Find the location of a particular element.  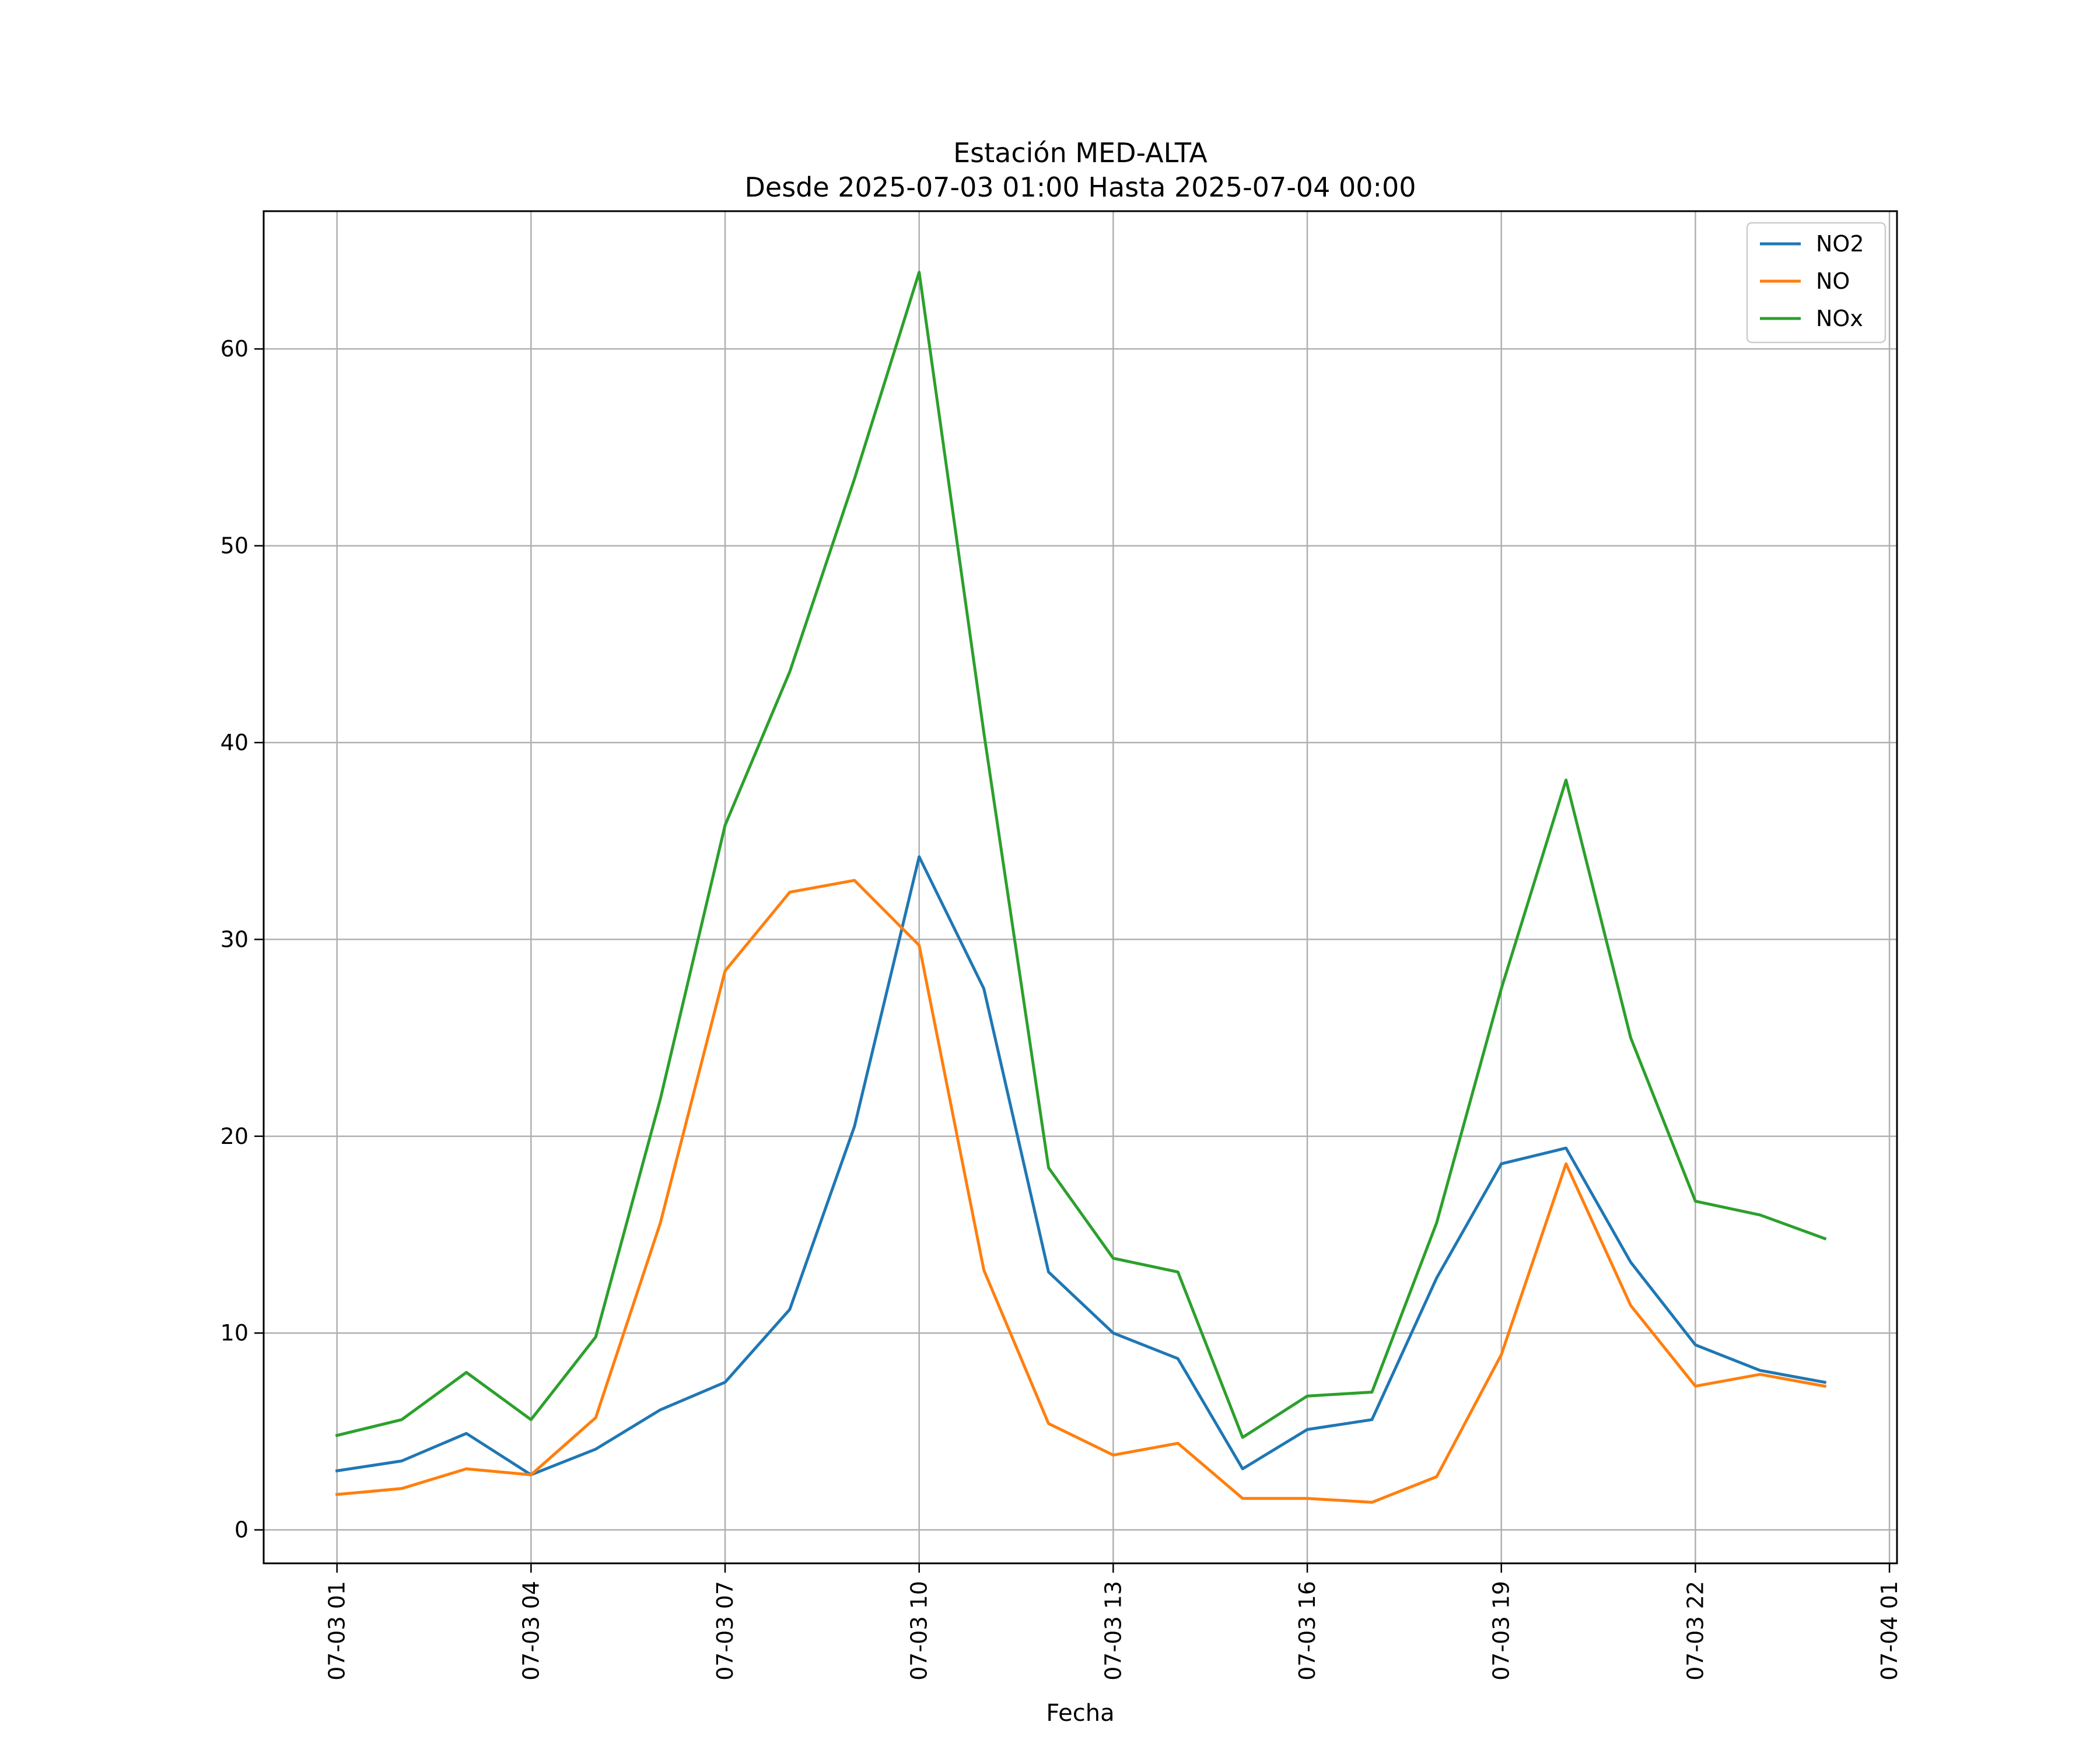

x-tick-label: 07-03 10 is located at coordinates (919, 1631).